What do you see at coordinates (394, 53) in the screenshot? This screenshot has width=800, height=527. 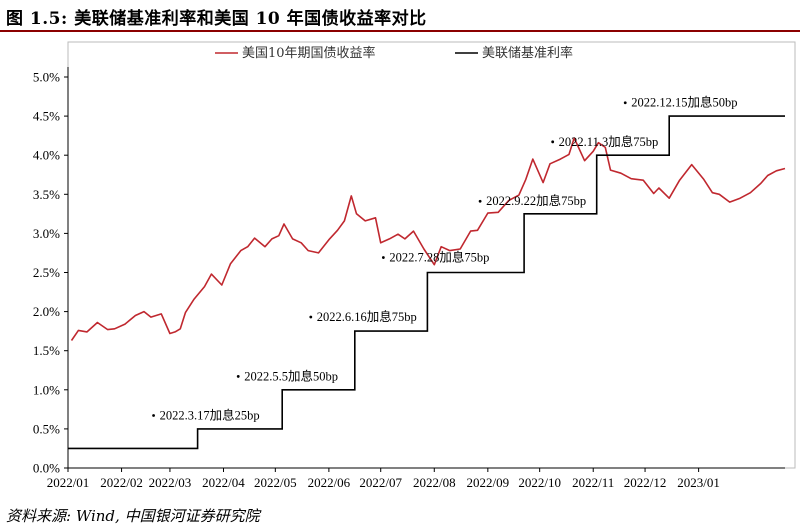 I see `chart-legend: 美国10年期国债收益率 美联储基准利率` at bounding box center [394, 53].